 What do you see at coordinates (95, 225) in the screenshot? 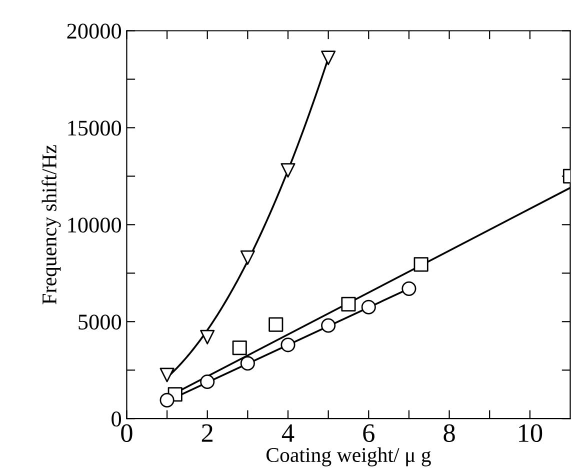
I see `y-tick-label: 10000` at bounding box center [95, 225].